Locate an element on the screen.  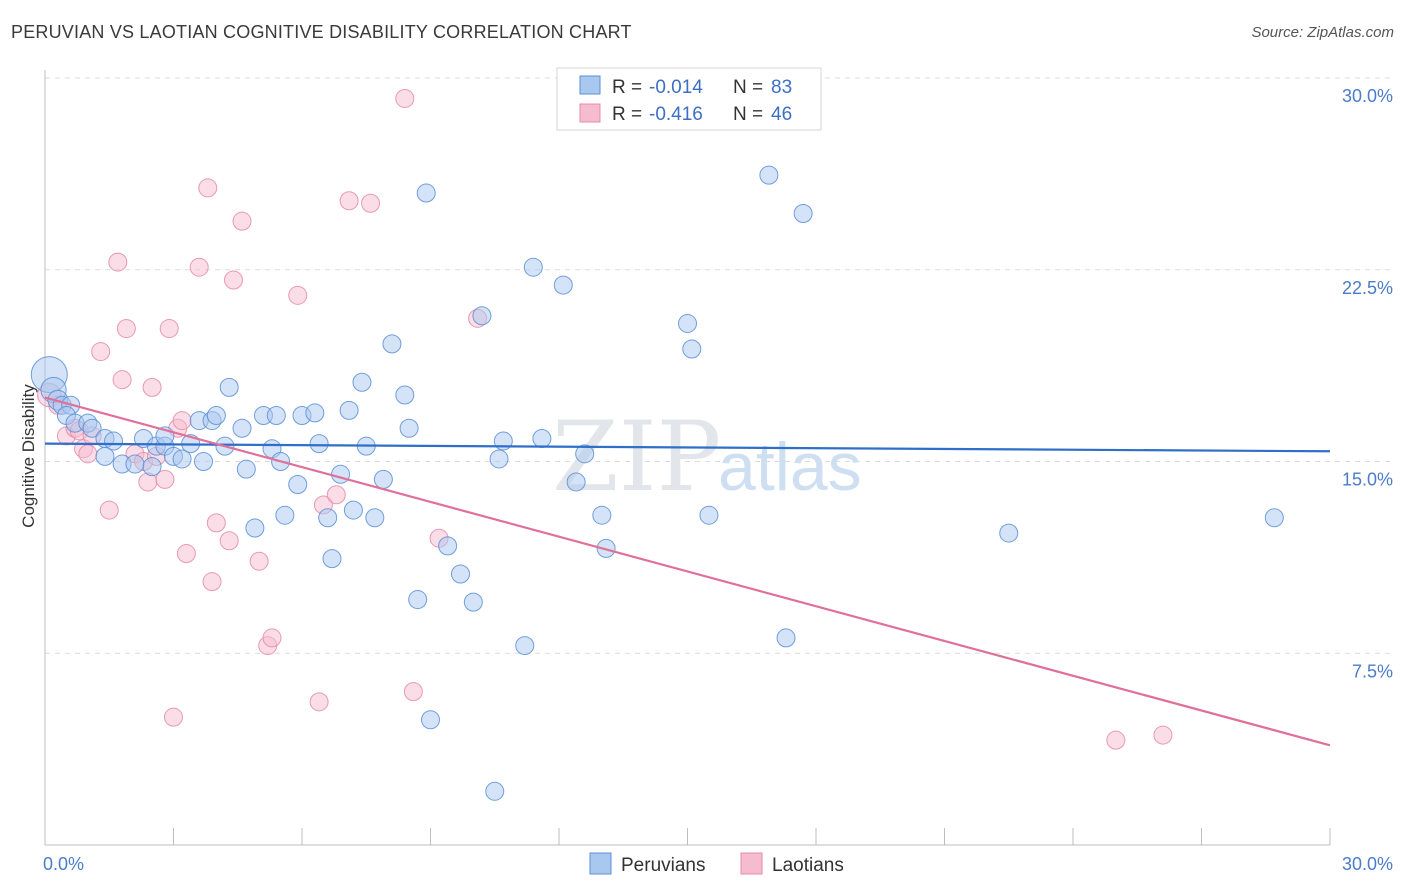
peruvians-trend-line is located at coordinates (687, 447).